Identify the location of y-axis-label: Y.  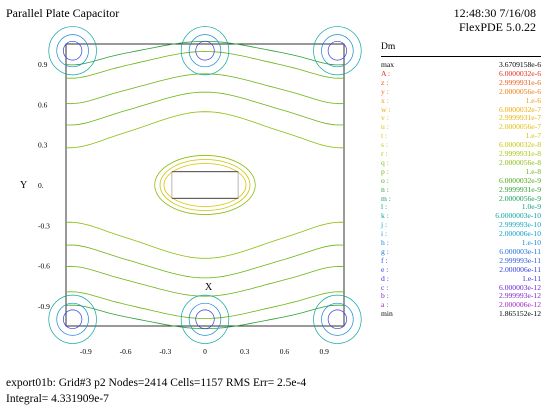
(23, 185).